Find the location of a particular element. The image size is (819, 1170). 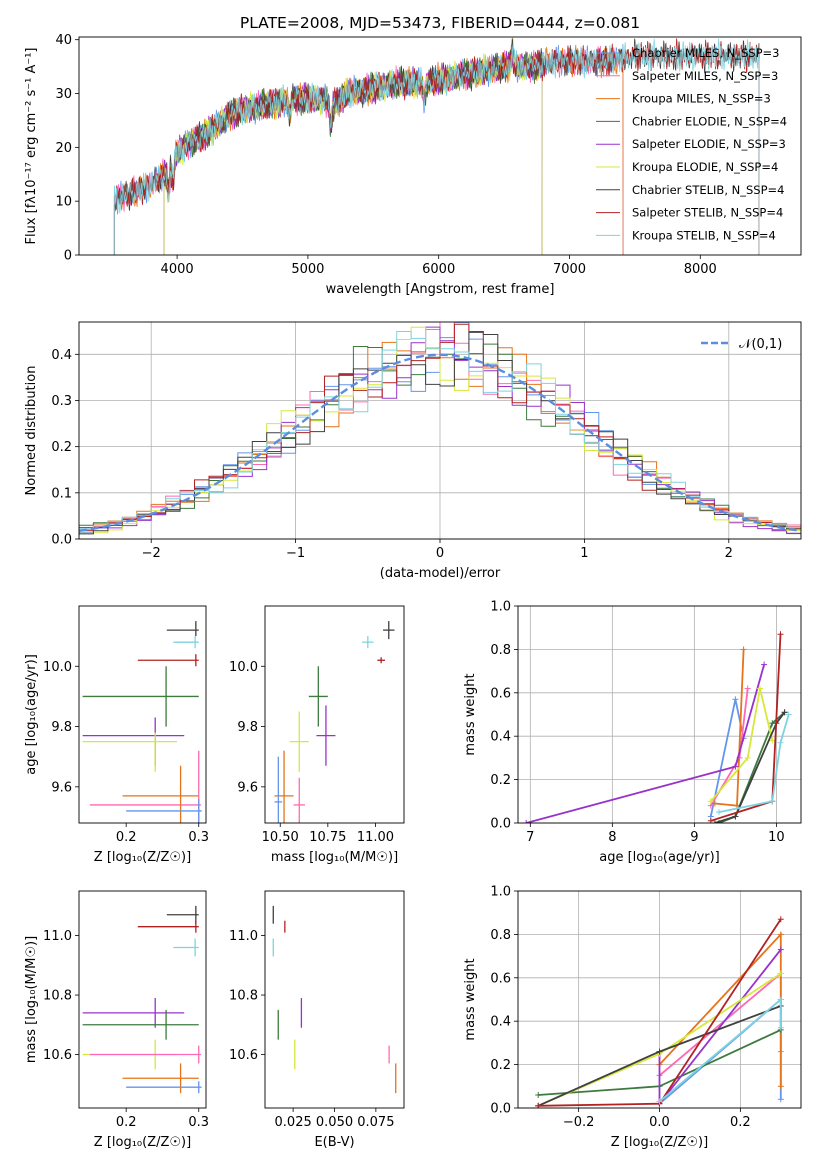

y-tick-label: 30 is located at coordinates (63, 94).